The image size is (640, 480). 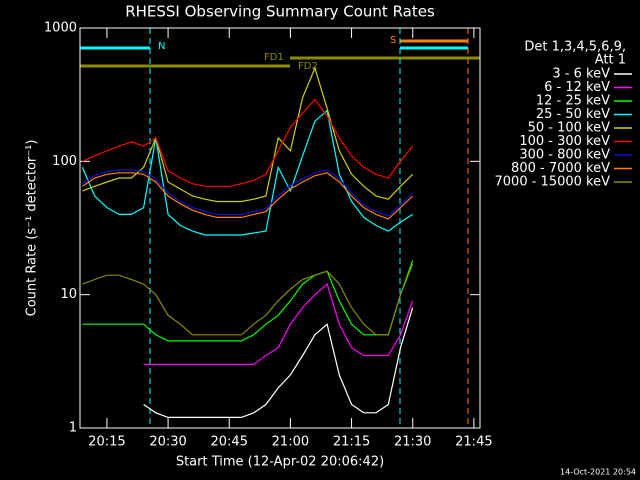 What do you see at coordinates (610, 60) in the screenshot?
I see `legend-title: Att 1` at bounding box center [610, 60].